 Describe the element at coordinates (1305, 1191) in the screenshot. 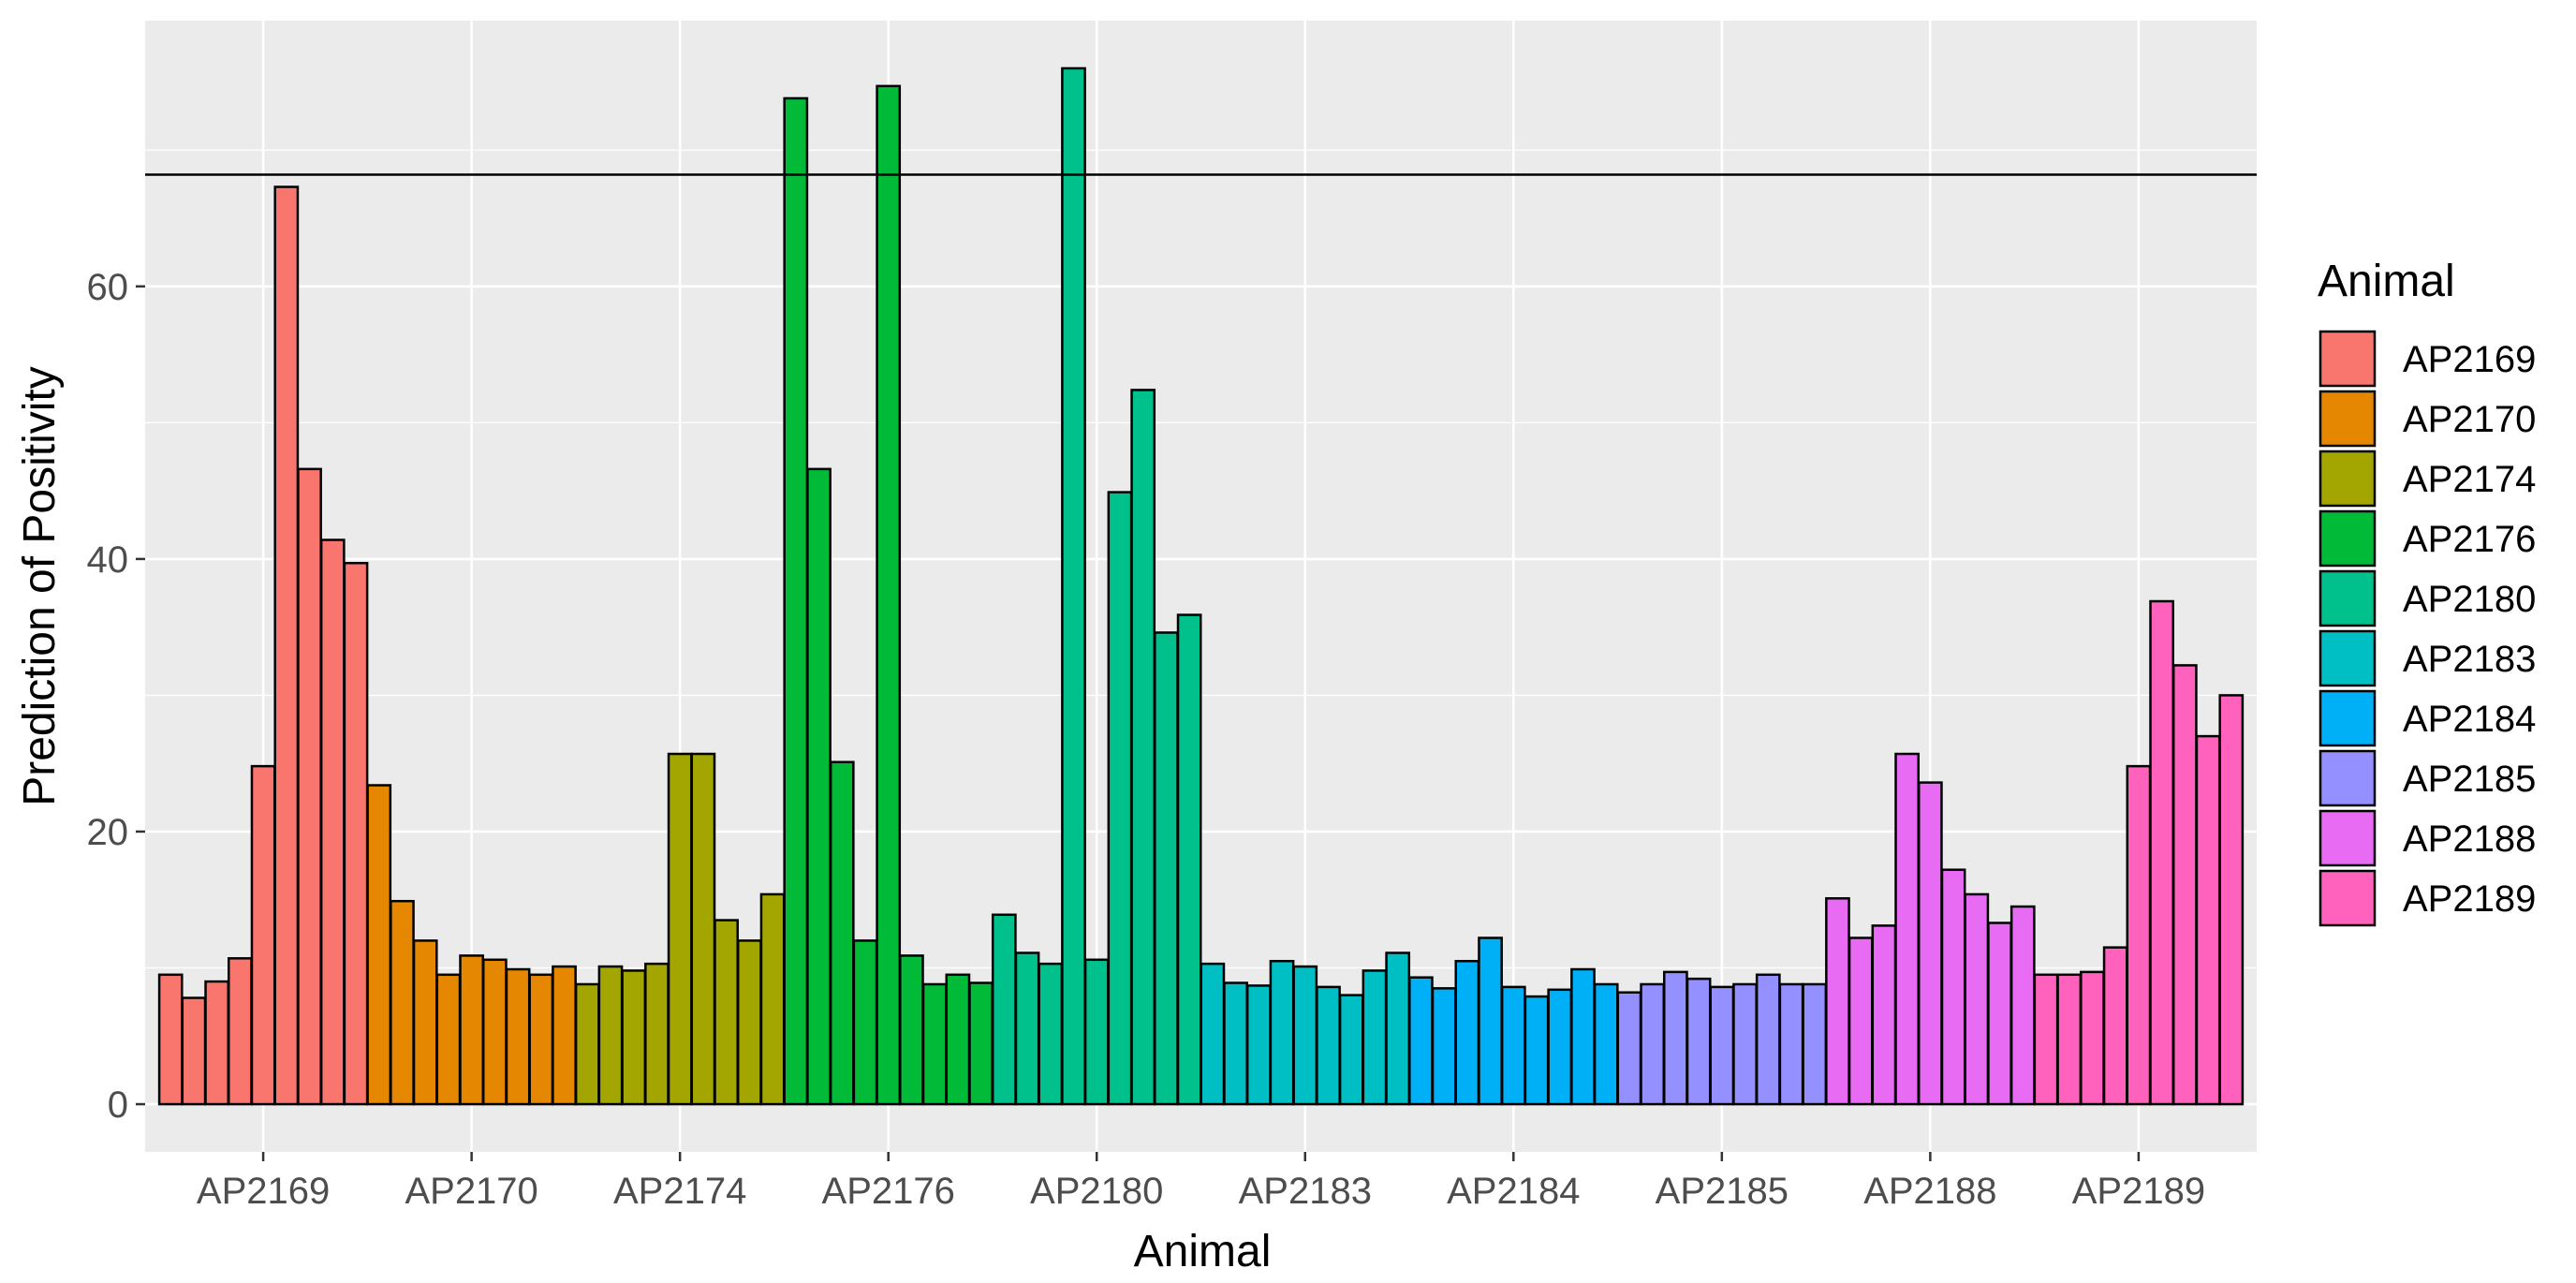

I see `x-tick-label: AP2183` at that location.